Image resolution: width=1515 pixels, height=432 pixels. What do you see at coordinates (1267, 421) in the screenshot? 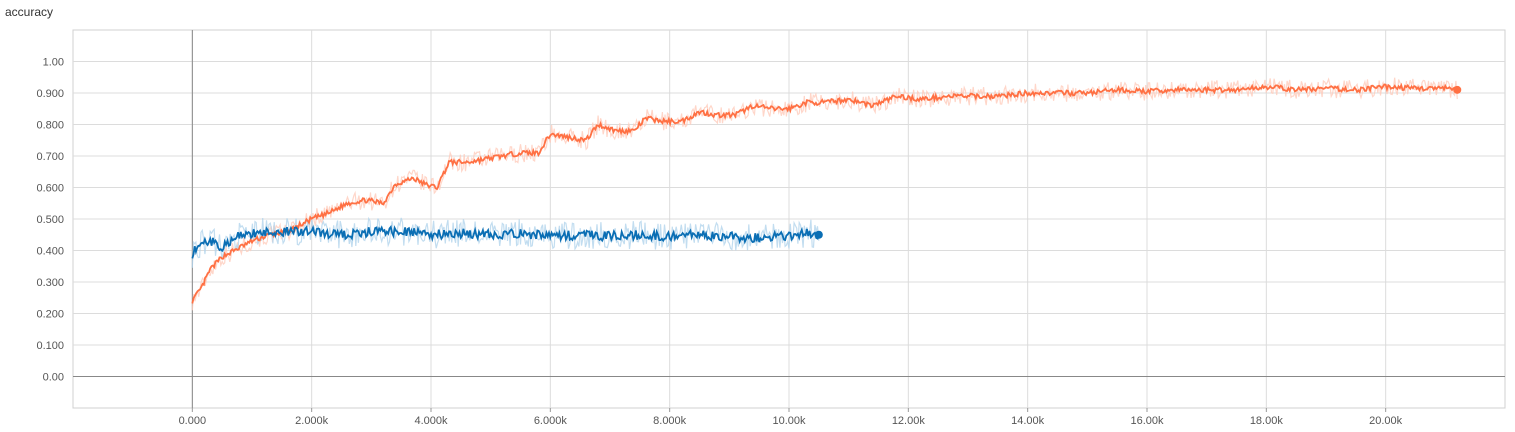
I see `x-tick-label: 18.00k` at bounding box center [1267, 421].